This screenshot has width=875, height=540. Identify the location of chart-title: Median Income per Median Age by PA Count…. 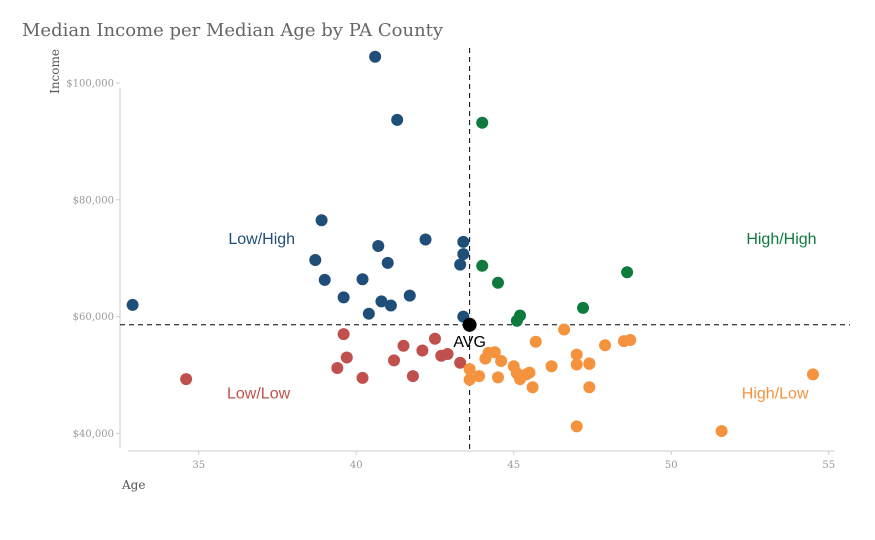
(233, 30).